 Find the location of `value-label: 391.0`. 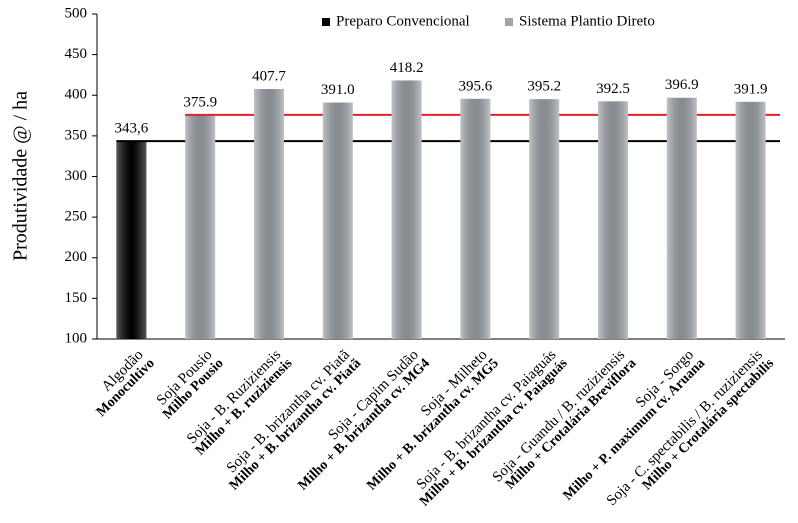

value-label: 391.0 is located at coordinates (338, 90).